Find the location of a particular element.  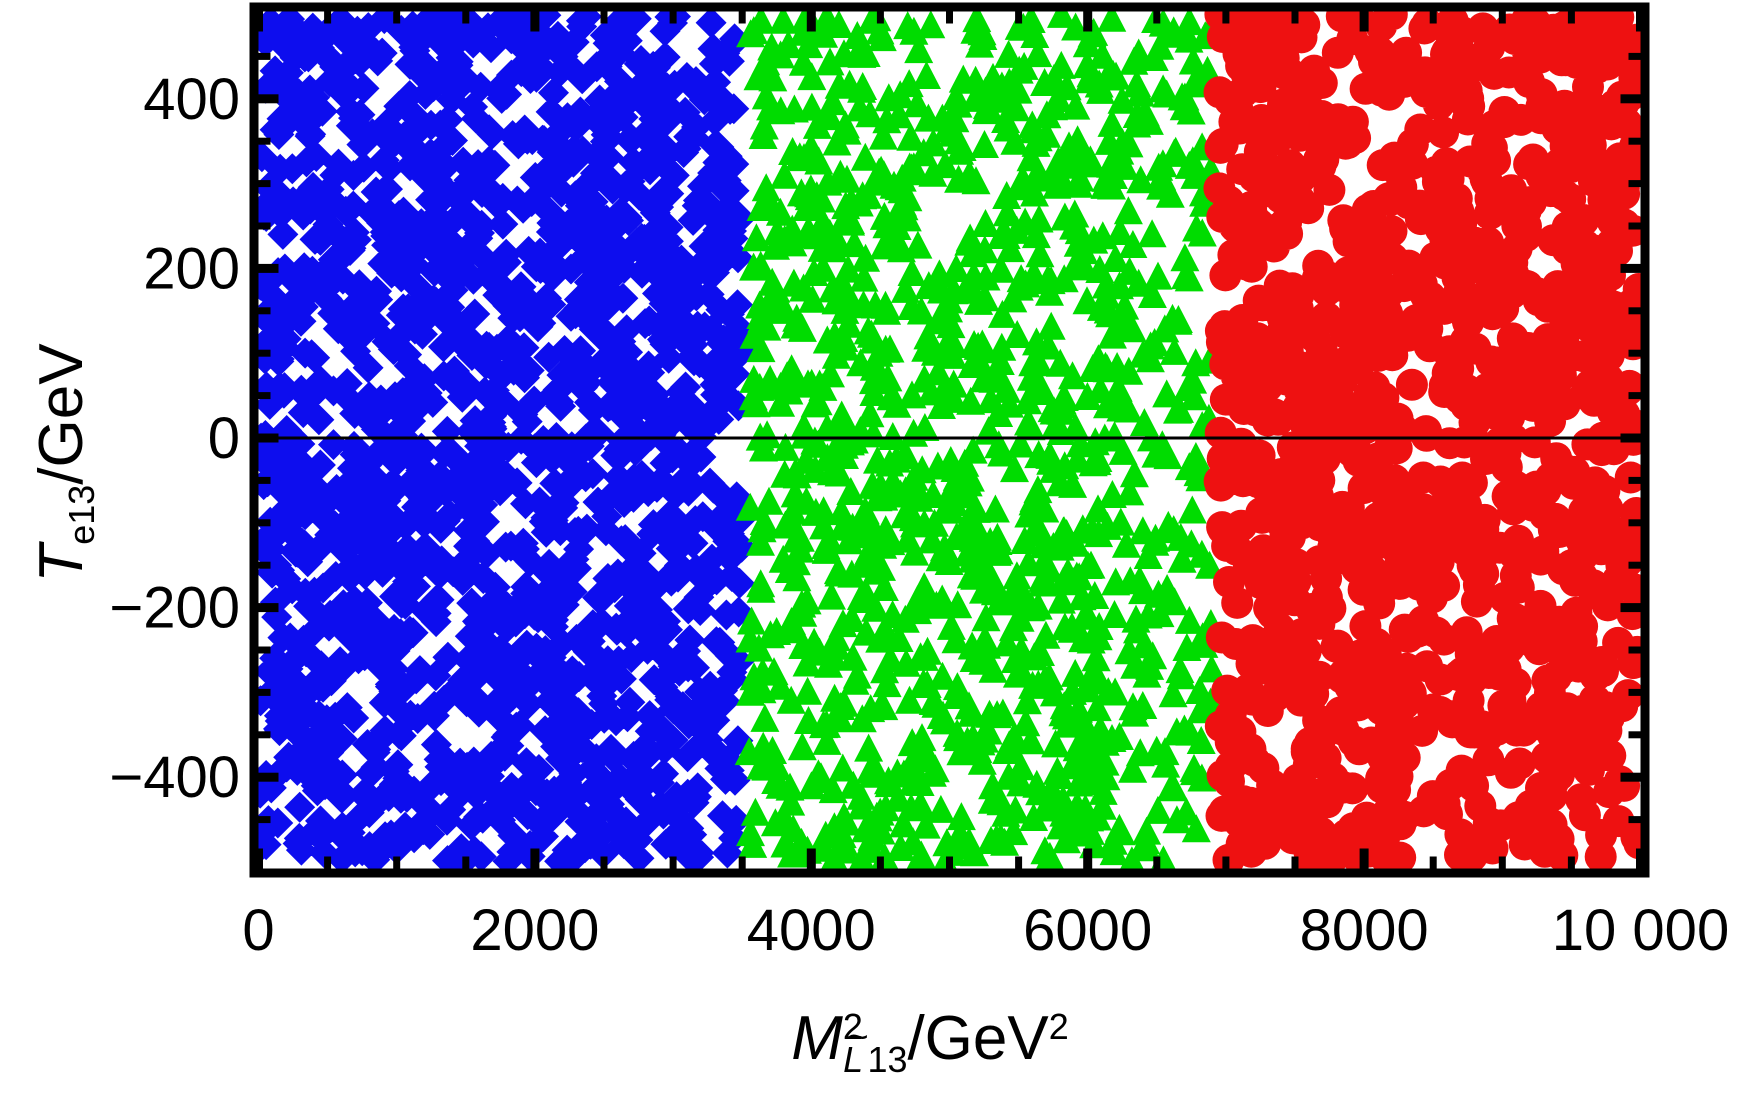

x-axis-subscript: L ~13 is located at coordinates (875, 1048).